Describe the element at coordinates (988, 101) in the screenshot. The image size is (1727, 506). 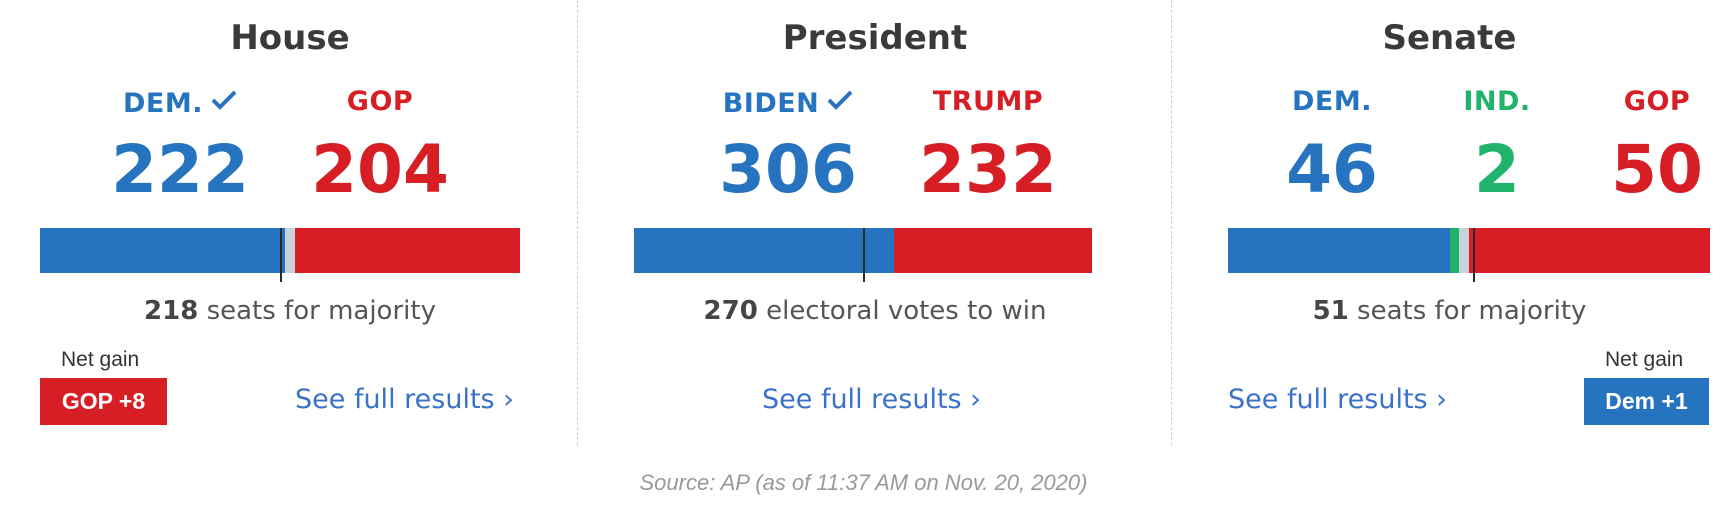
I see `president-trump-label: TRUMP` at that location.